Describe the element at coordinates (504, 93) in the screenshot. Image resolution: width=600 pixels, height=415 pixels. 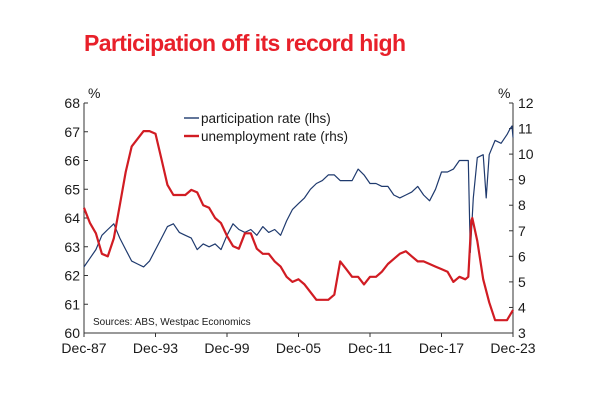
I see `right-axis-unit: %` at that location.